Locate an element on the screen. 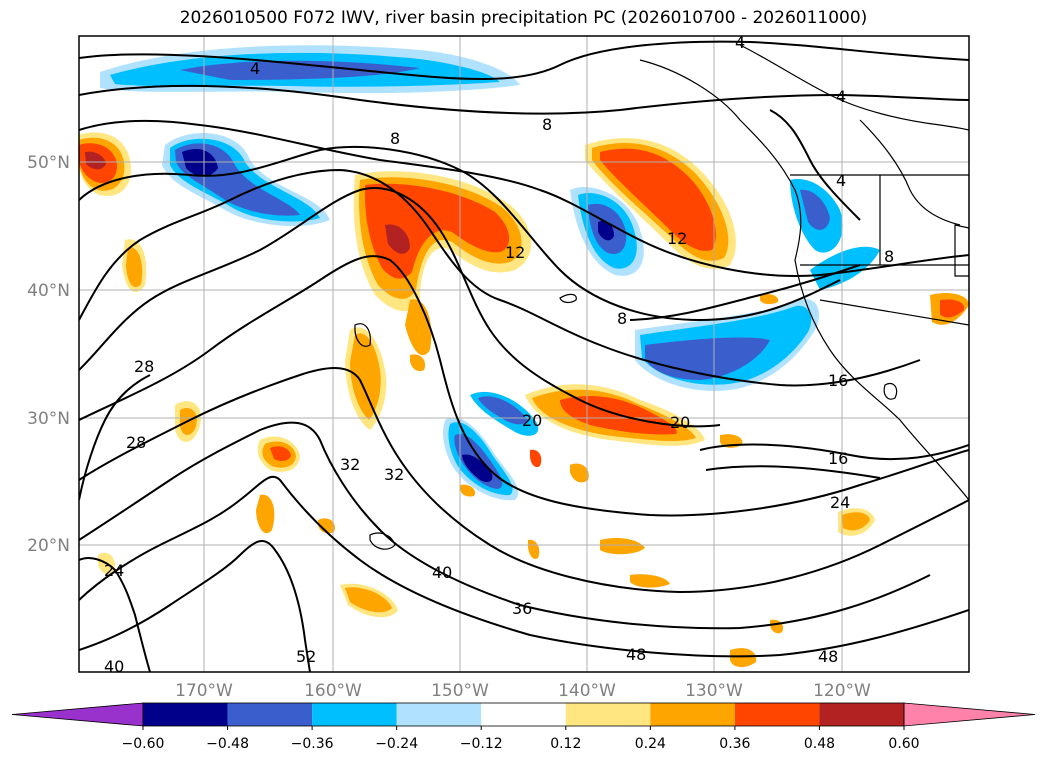 Image resolution: width=1047 pixels, height=765 pixels. colorbar-tick-label: 0.60 is located at coordinates (903, 744).